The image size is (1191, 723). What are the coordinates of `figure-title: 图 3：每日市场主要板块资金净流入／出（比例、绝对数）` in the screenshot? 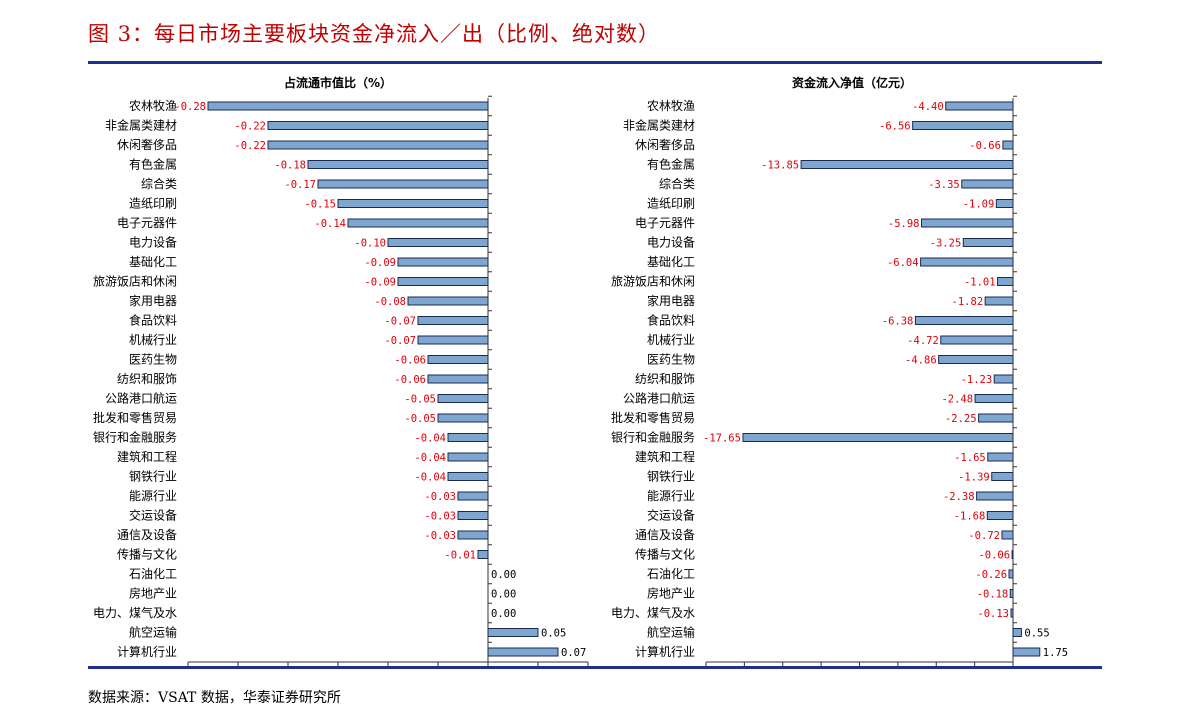 It's located at (374, 34).